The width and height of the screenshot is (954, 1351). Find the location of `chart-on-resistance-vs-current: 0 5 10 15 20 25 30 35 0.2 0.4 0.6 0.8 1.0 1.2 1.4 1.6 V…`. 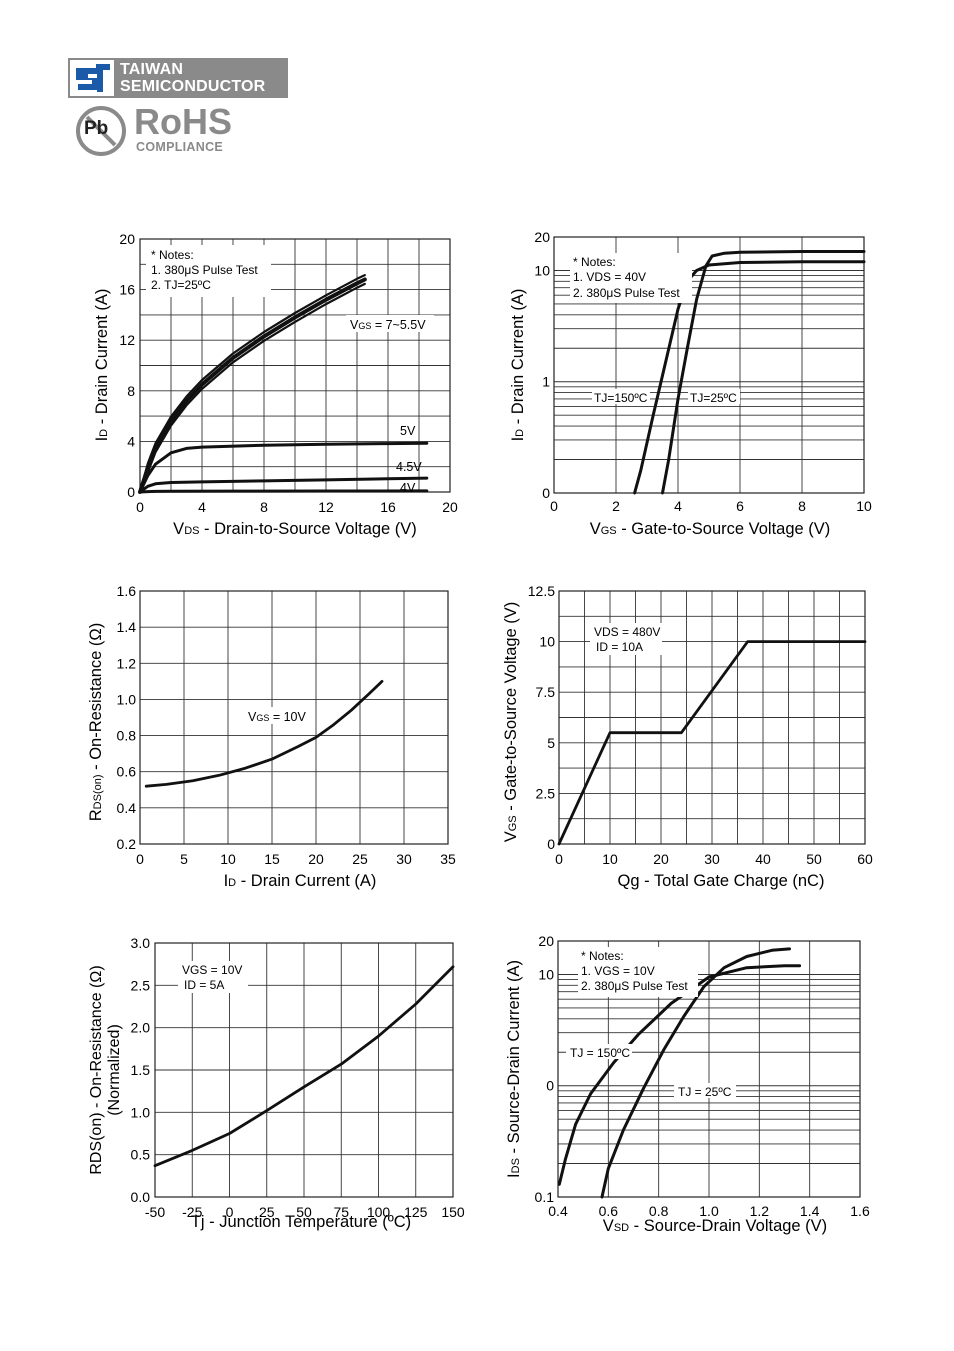

chart-on-resistance-vs-current: 0 5 10 15 20 25 30 35 0.2 0.4 0.6 0.8 1.0 1.2 1.4 1.6 V… is located at coordinates (271, 736).